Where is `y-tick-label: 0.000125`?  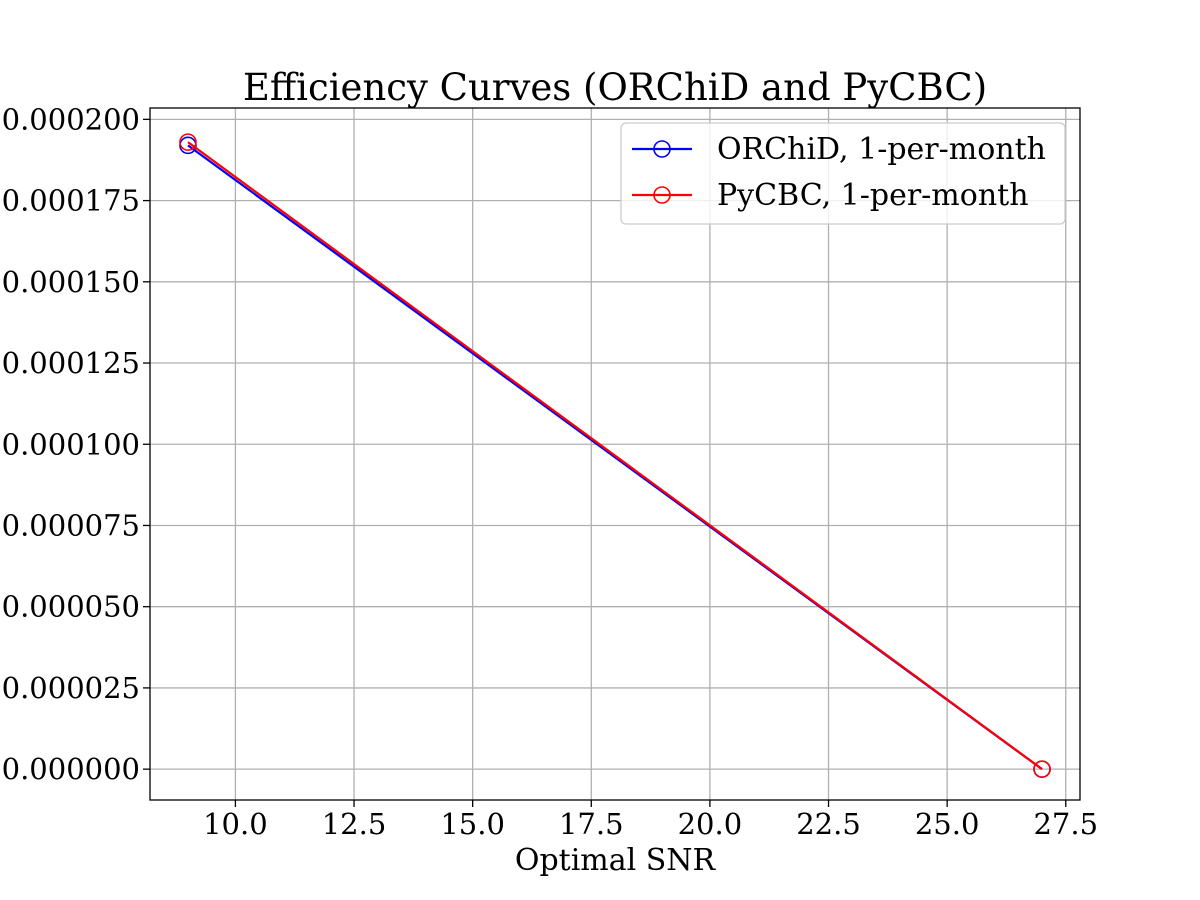
y-tick-label: 0.000125 is located at coordinates (71, 363).